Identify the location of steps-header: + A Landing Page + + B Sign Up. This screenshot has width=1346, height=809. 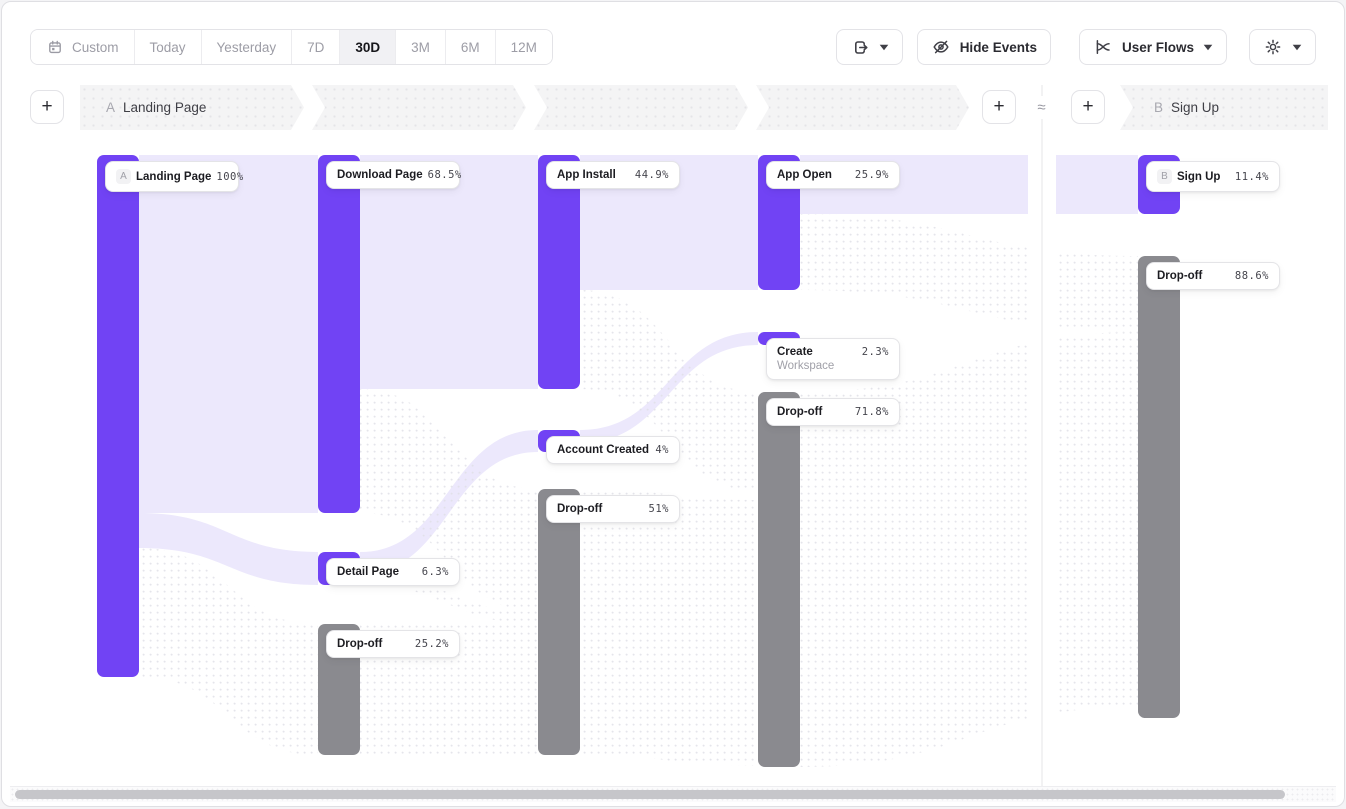
(673, 107).